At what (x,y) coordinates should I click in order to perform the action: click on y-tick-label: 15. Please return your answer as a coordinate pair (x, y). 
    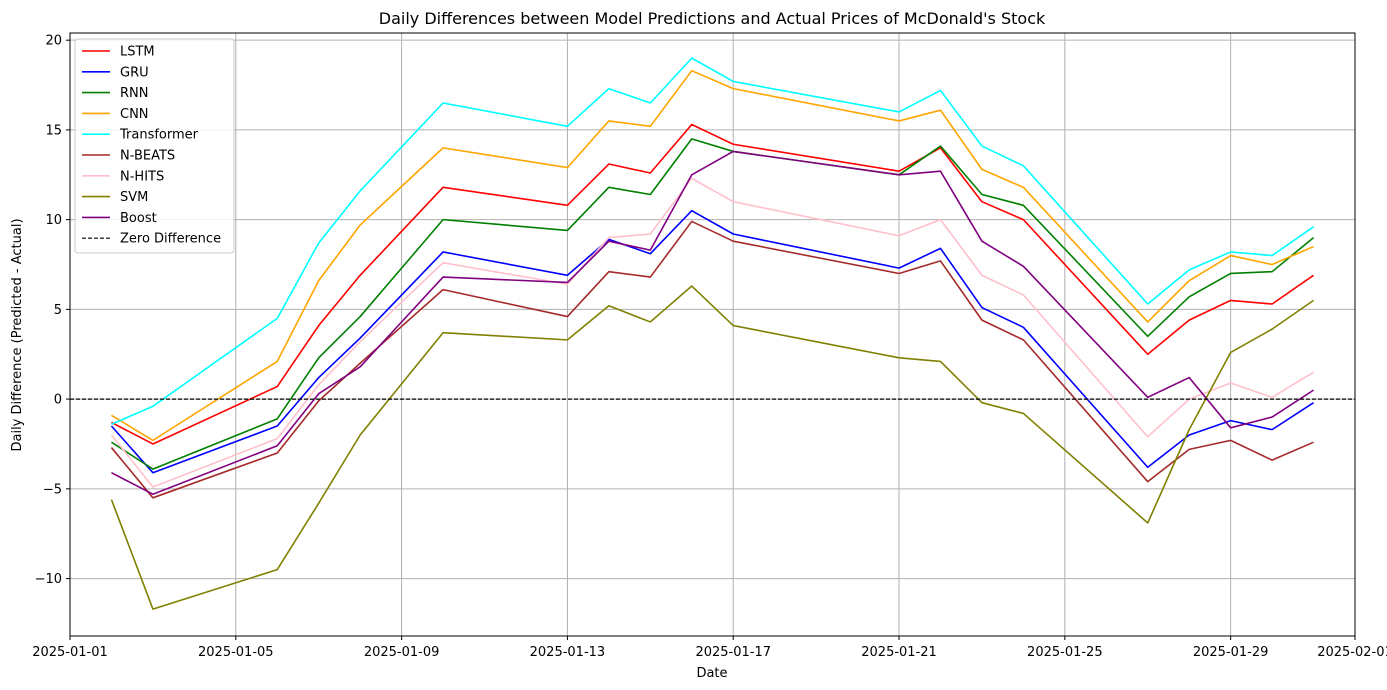
    Looking at the image, I should click on (53, 130).